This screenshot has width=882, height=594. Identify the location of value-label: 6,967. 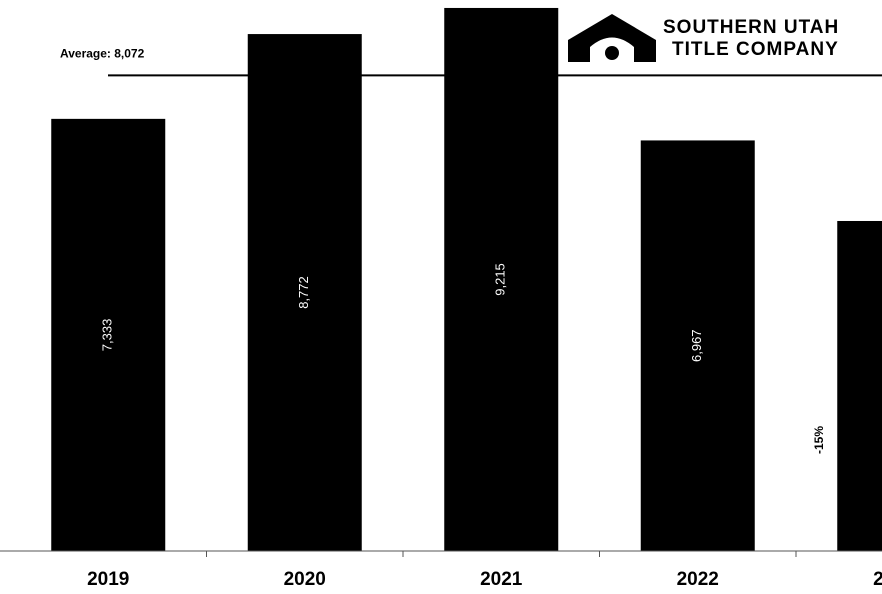
(696, 345).